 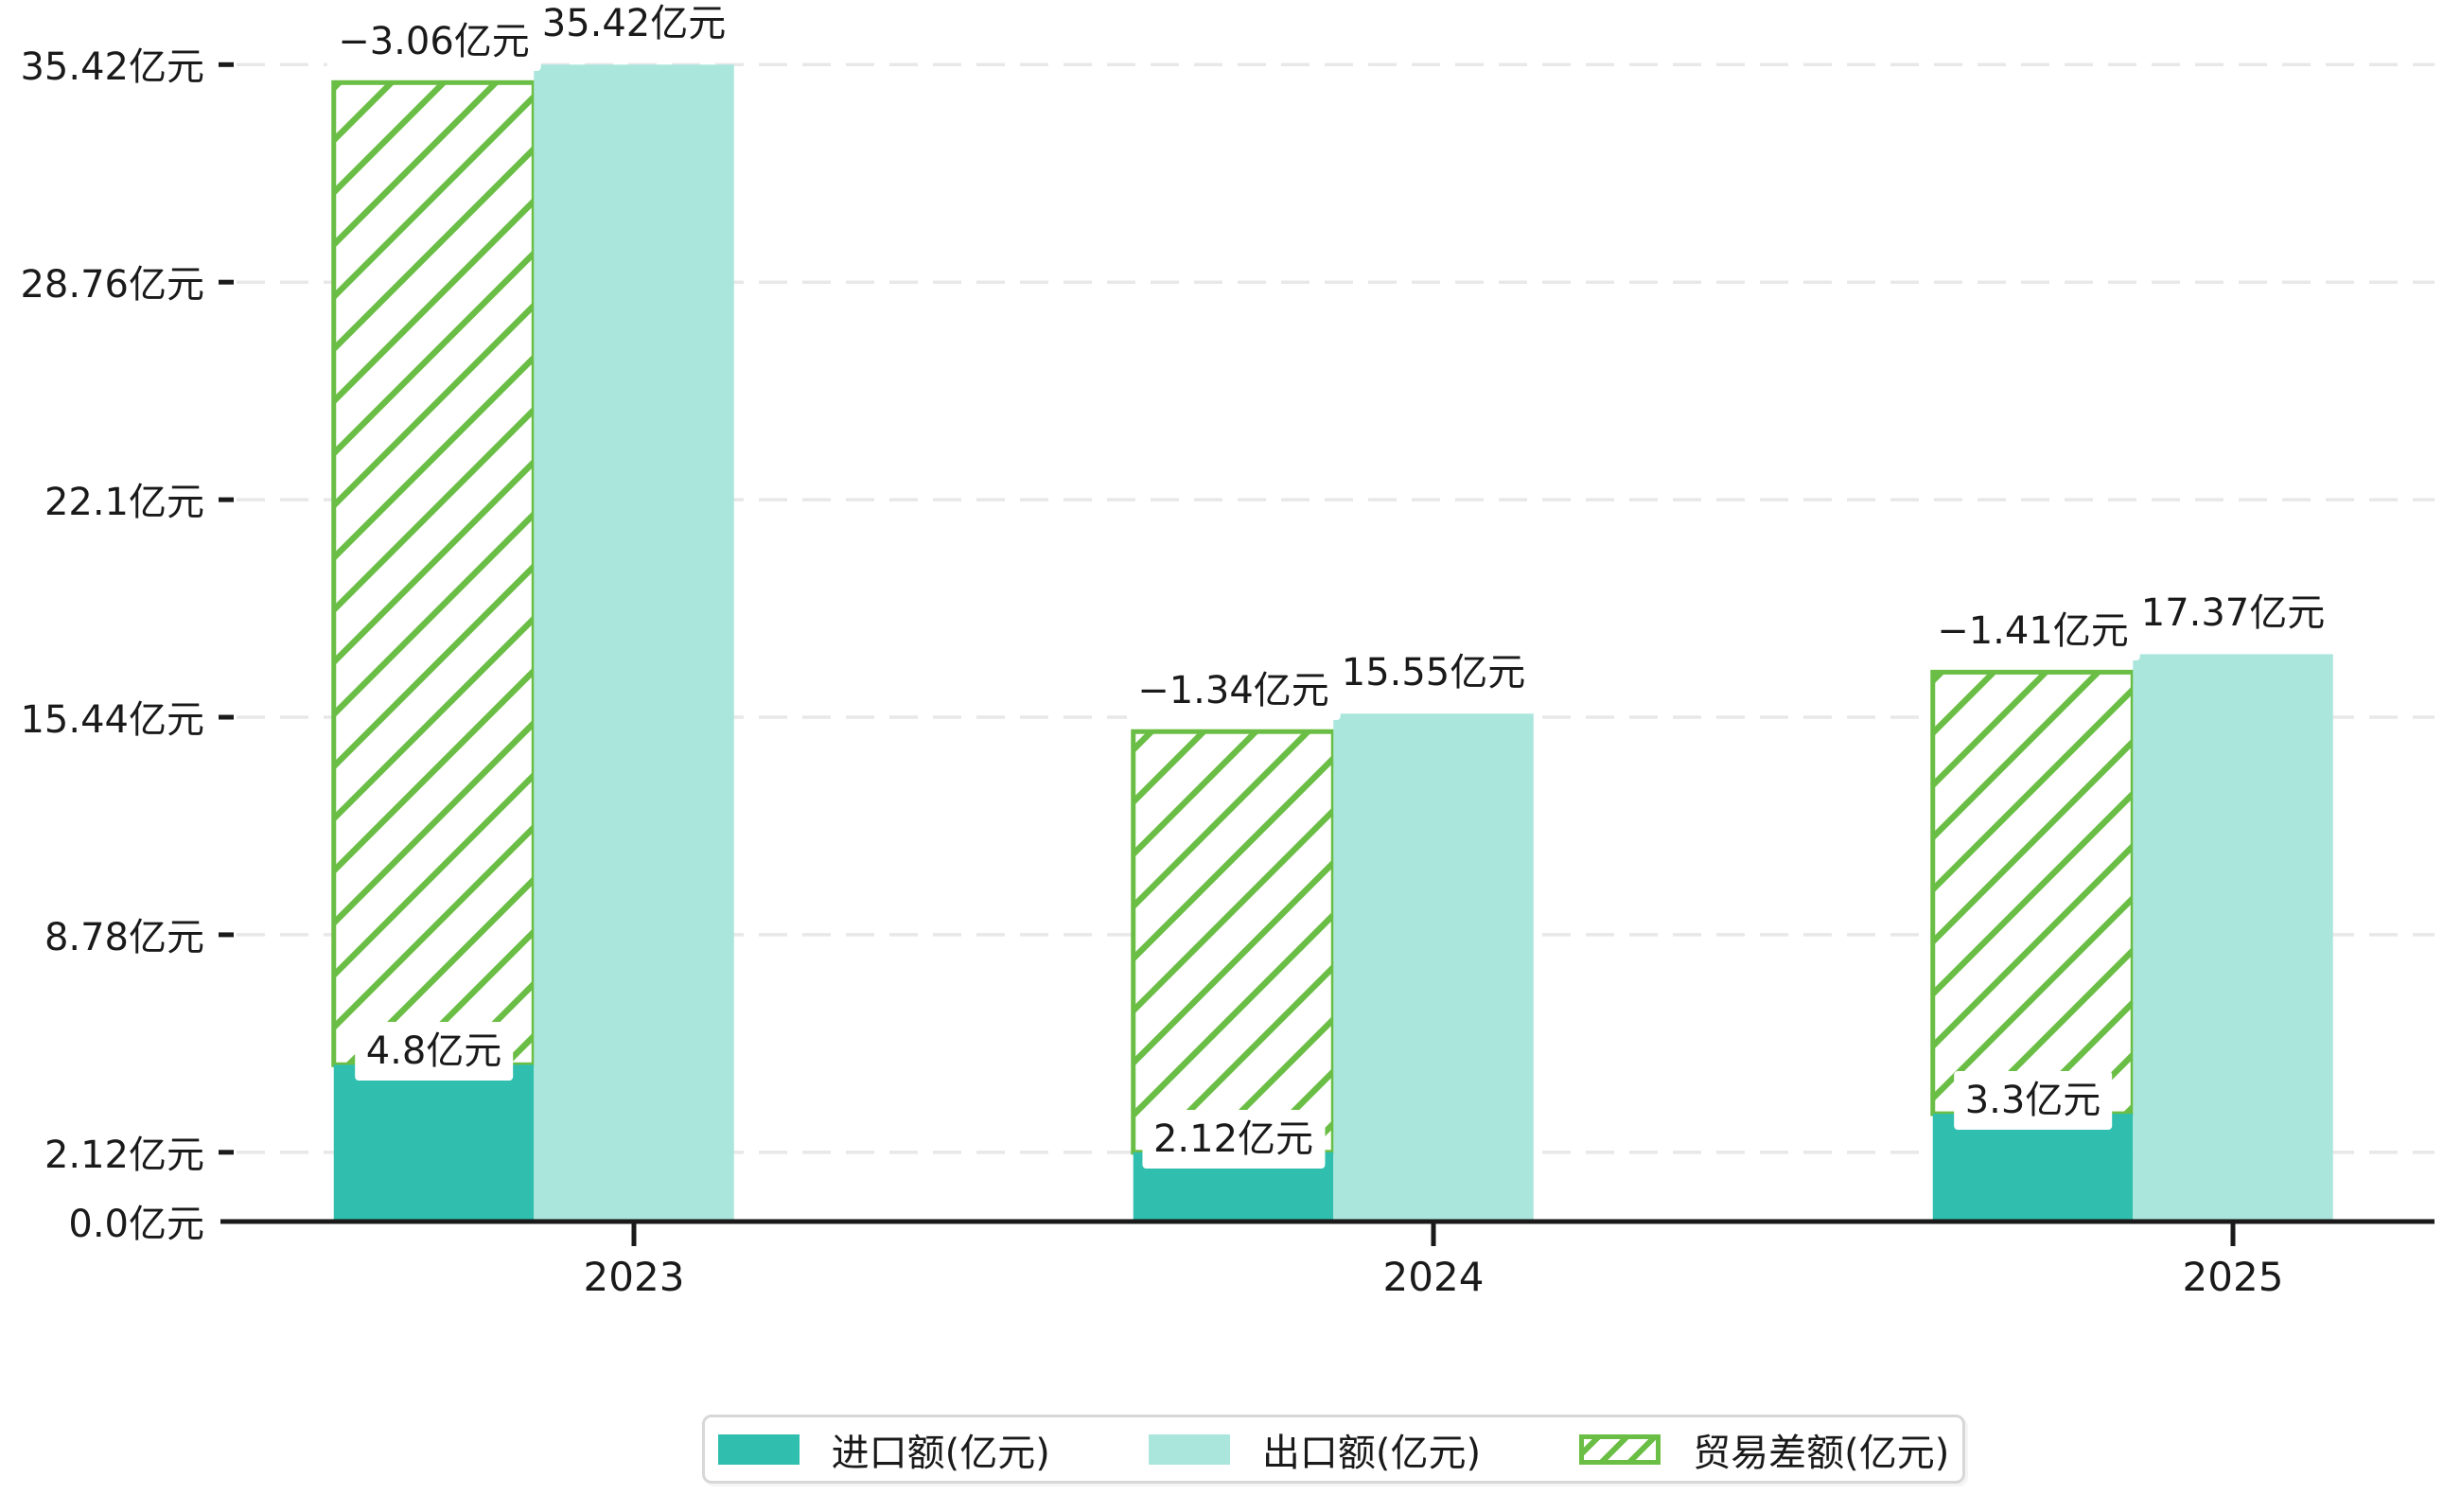 What do you see at coordinates (1233, 691) in the screenshot?
I see `annotation-trade-balance-2024: −1.34亿元` at bounding box center [1233, 691].